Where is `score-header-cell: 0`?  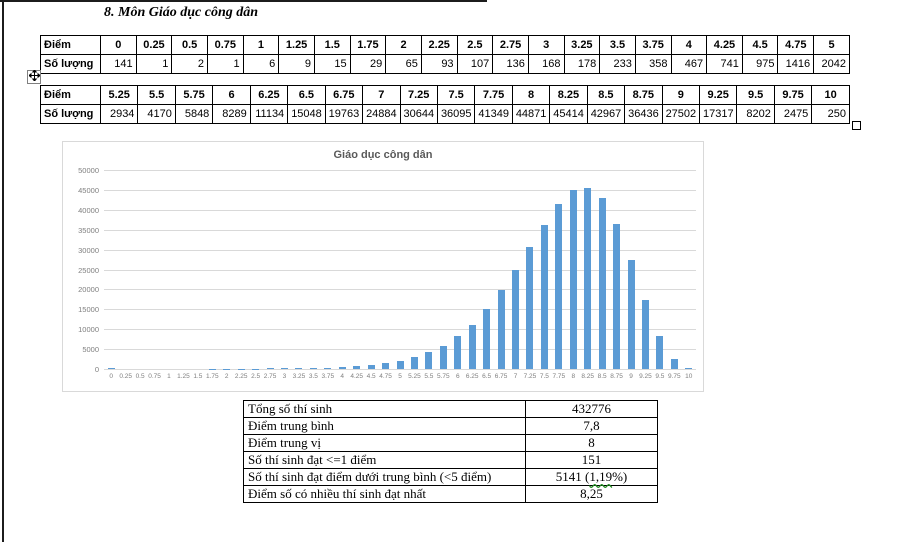
score-header-cell: 0 is located at coordinates (118, 45).